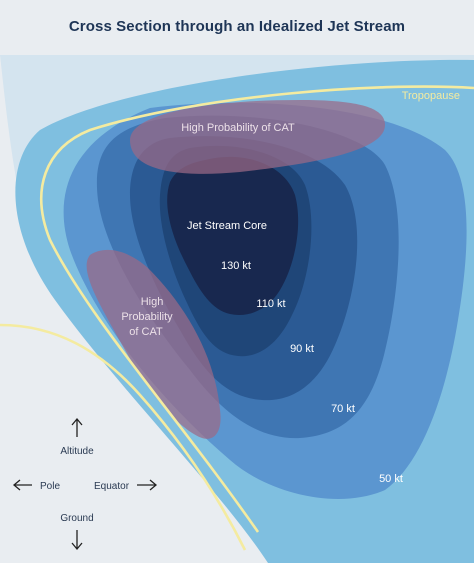 The height and width of the screenshot is (563, 474). What do you see at coordinates (257, 137) in the screenshot?
I see `cat-region-top` at bounding box center [257, 137].